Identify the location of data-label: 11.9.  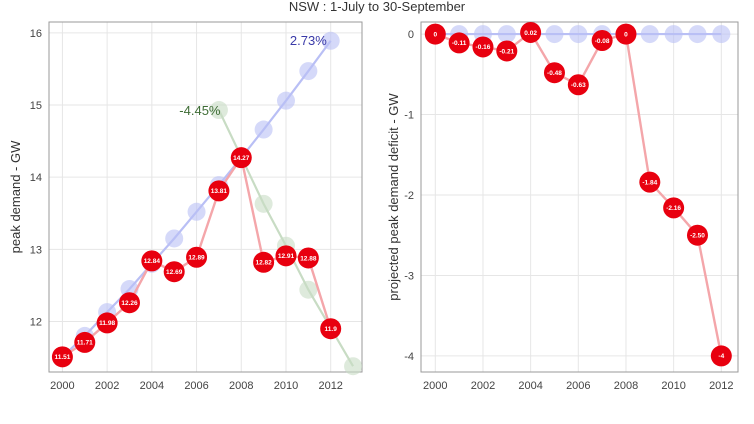
(331, 329).